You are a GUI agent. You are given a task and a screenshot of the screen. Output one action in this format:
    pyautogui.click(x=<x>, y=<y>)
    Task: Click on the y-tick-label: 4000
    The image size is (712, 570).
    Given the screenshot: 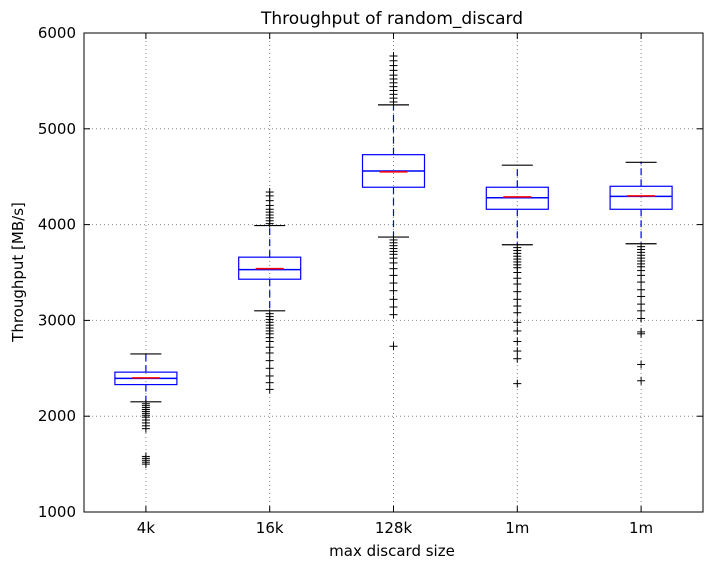 What is the action you would take?
    pyautogui.click(x=57, y=225)
    